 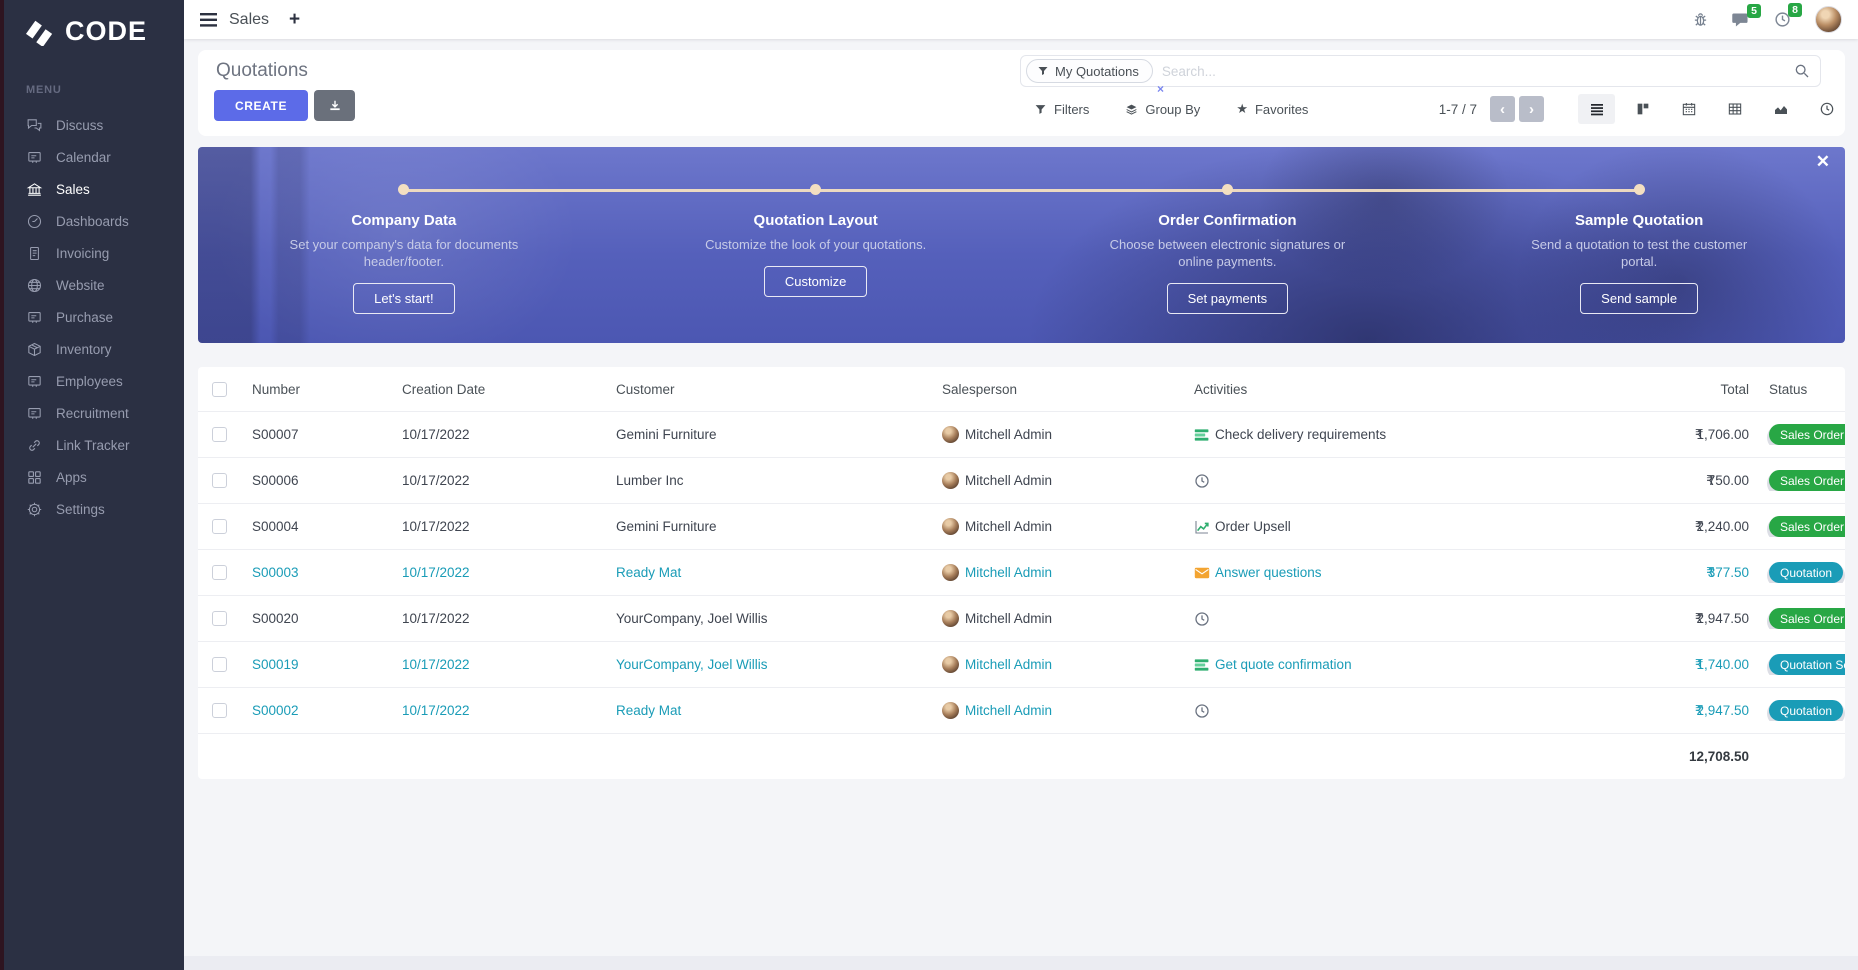 What do you see at coordinates (275, 480) in the screenshot?
I see `cell-number: S00006` at bounding box center [275, 480].